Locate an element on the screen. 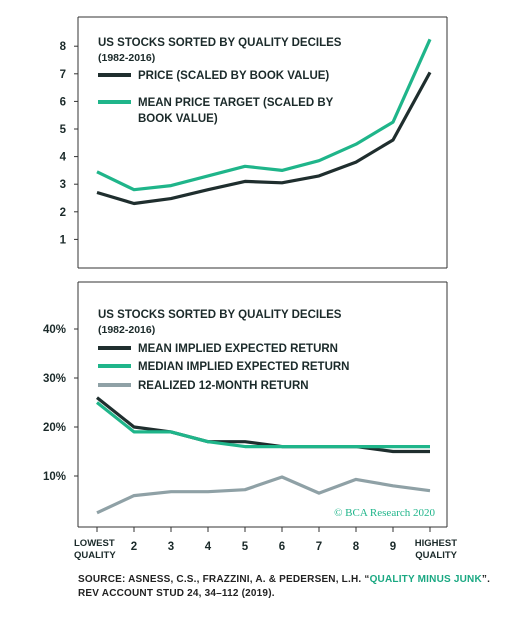  y-tick-label: 5 is located at coordinates (63, 130).